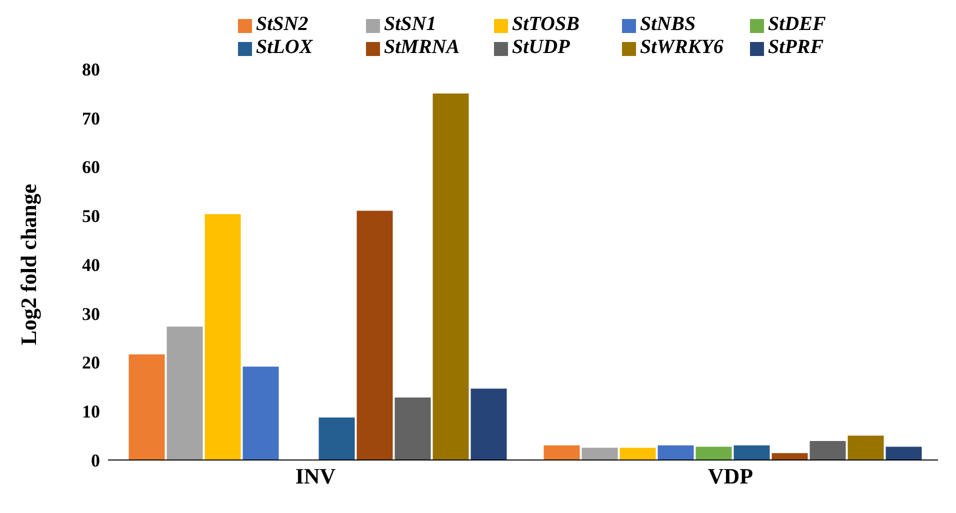 This screenshot has height=513, width=956. I want to click on y-tick-label: 30, so click(91, 314).